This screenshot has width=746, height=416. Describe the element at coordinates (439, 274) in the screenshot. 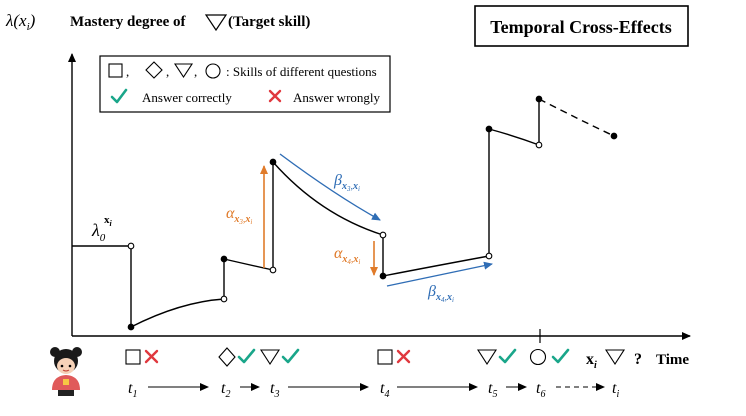

I see `beta4-arrow` at that location.